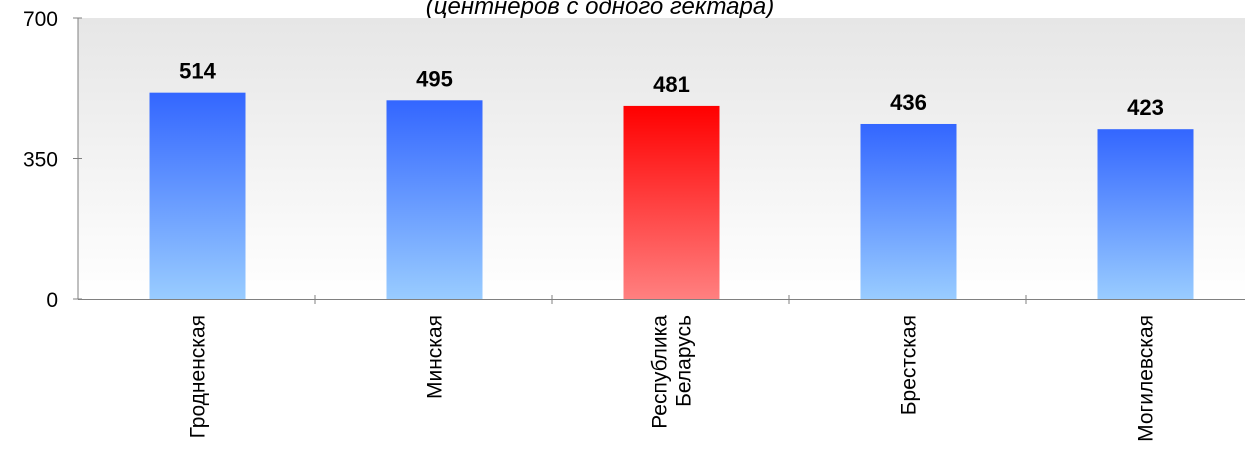  I want to click on category-label-2: Минская, so click(435, 357).